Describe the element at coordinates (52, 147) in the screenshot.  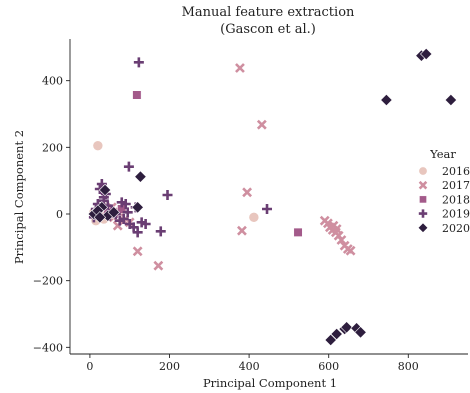
I see `y-tick-label-3: 200` at that location.